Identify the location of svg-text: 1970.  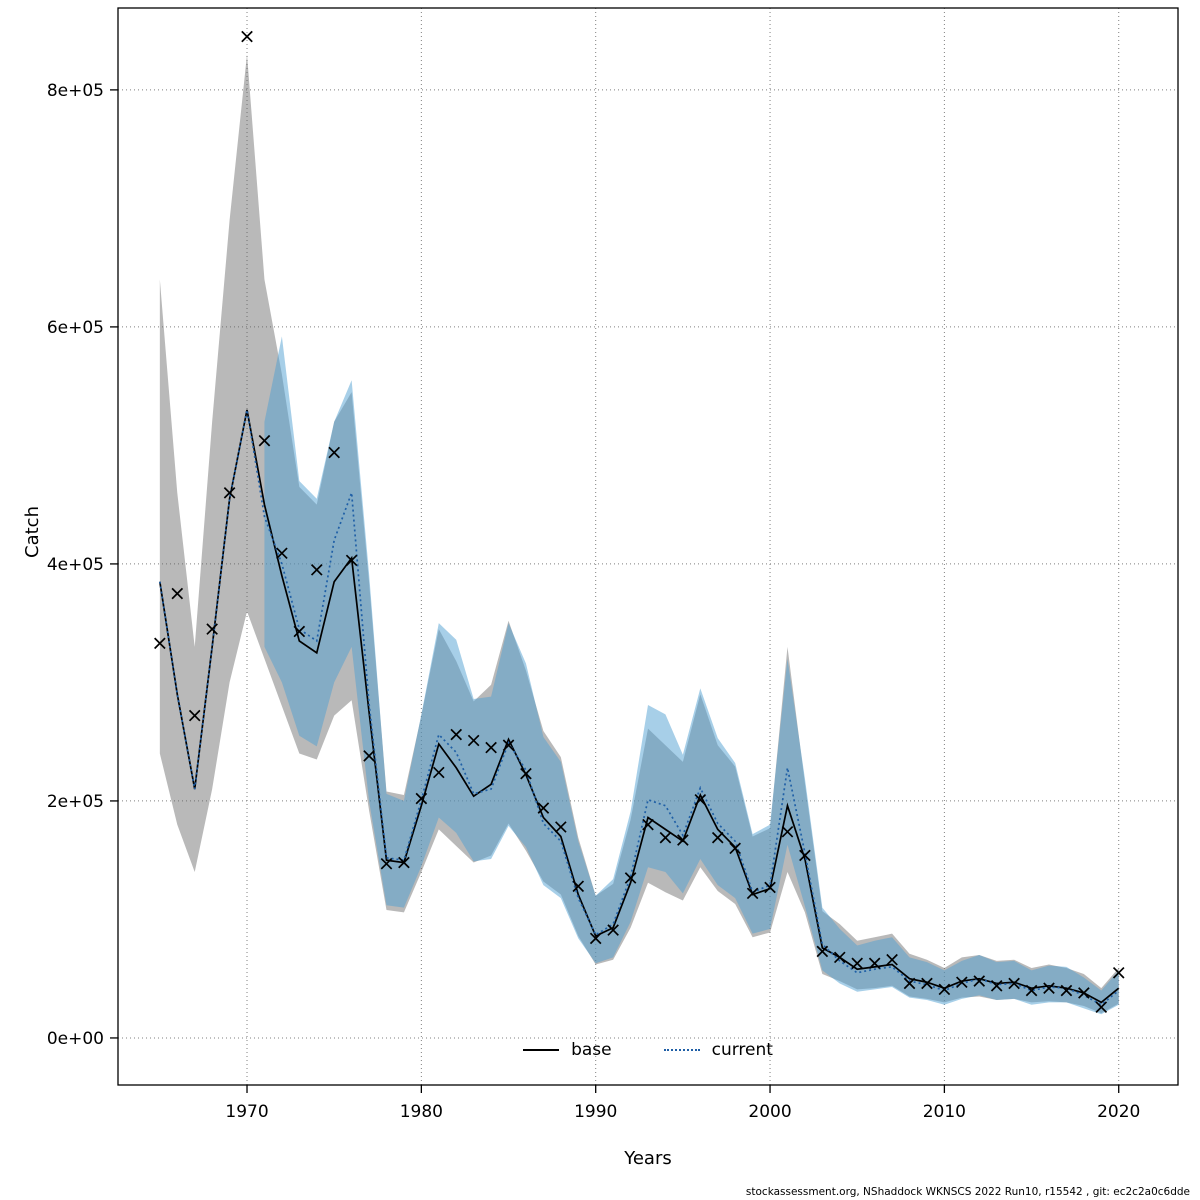
(246, 1112).